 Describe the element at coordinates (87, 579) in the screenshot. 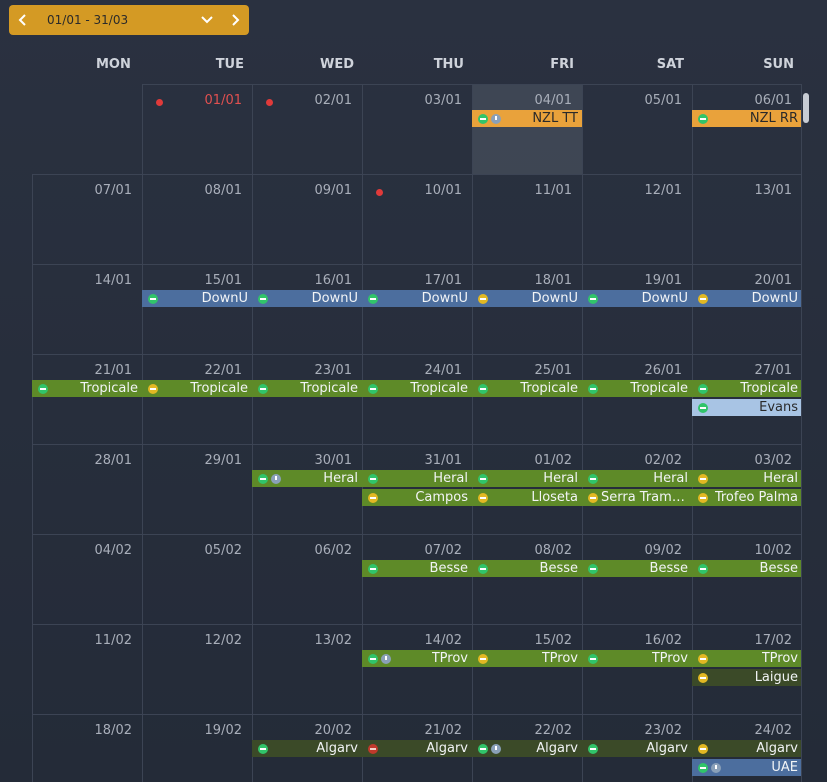

I see `day-cell: 04/02` at that location.